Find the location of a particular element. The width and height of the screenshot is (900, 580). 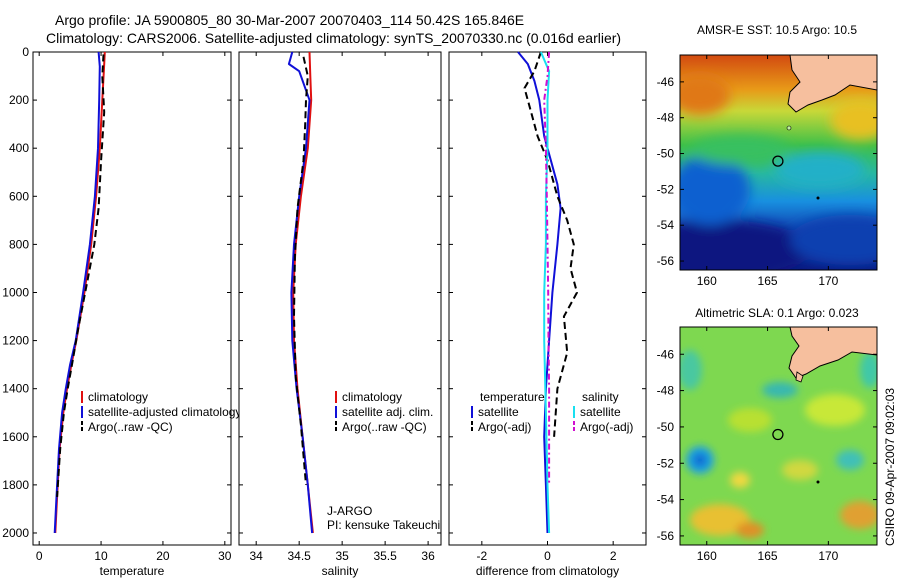

y-tick-label: 400 is located at coordinates (19, 148).